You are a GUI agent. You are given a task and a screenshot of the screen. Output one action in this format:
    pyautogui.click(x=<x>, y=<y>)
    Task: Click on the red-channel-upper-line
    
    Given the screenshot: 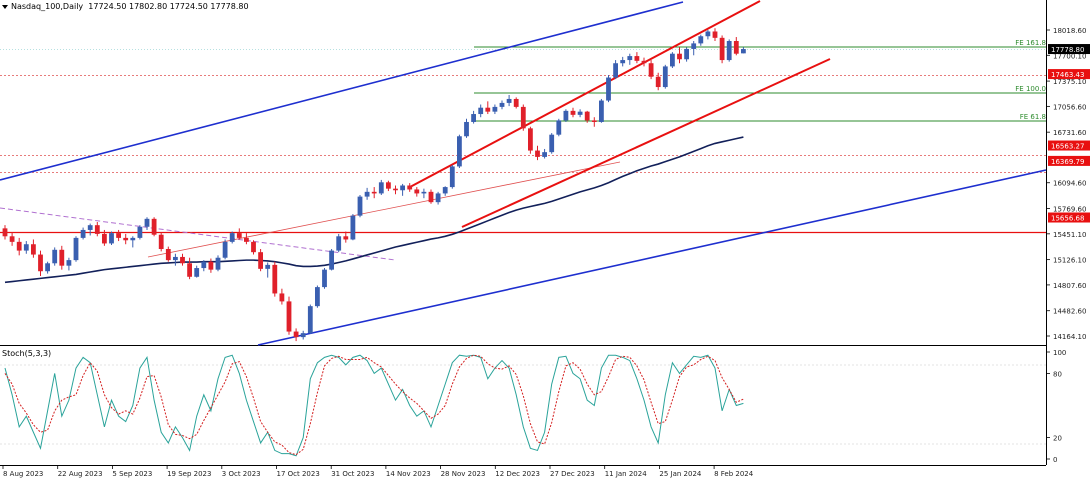 What is the action you would take?
    pyautogui.click(x=585, y=94)
    